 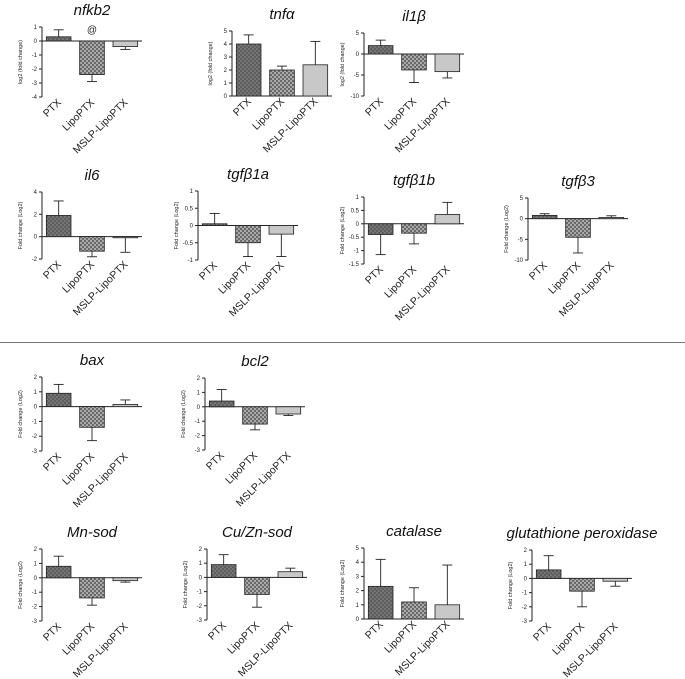 What do you see at coordinates (257, 532) in the screenshot?
I see `panel-title: Cu/Zn-sod` at bounding box center [257, 532].